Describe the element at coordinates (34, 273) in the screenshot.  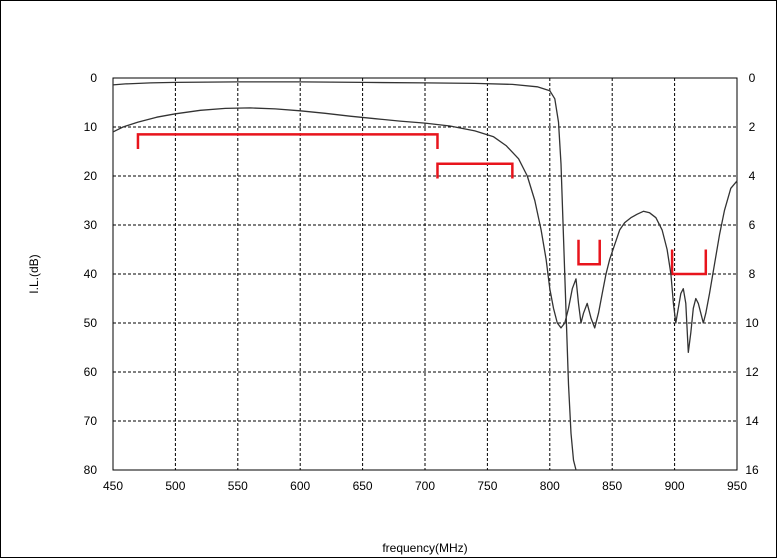
I see `y-axis-title: I.L.(dB)` at that location.